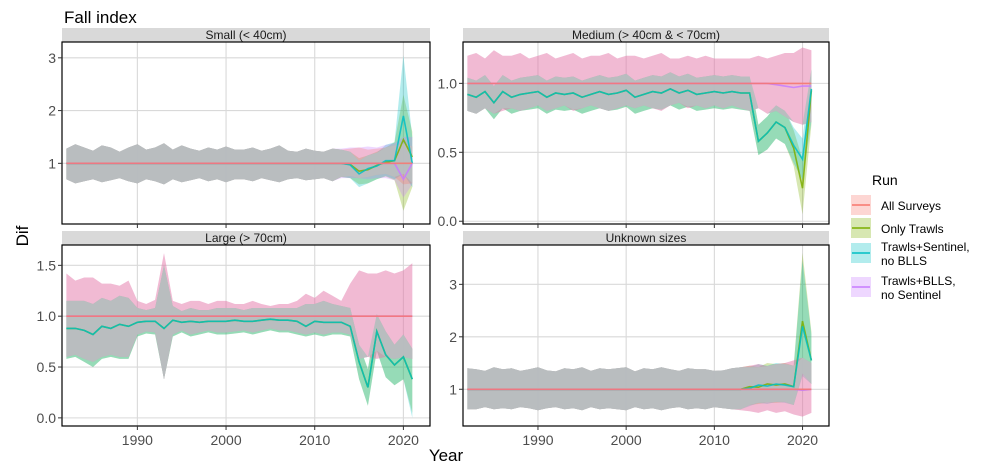  I want to click on facet-strip-title: Large (> 70cm), so click(246, 238).